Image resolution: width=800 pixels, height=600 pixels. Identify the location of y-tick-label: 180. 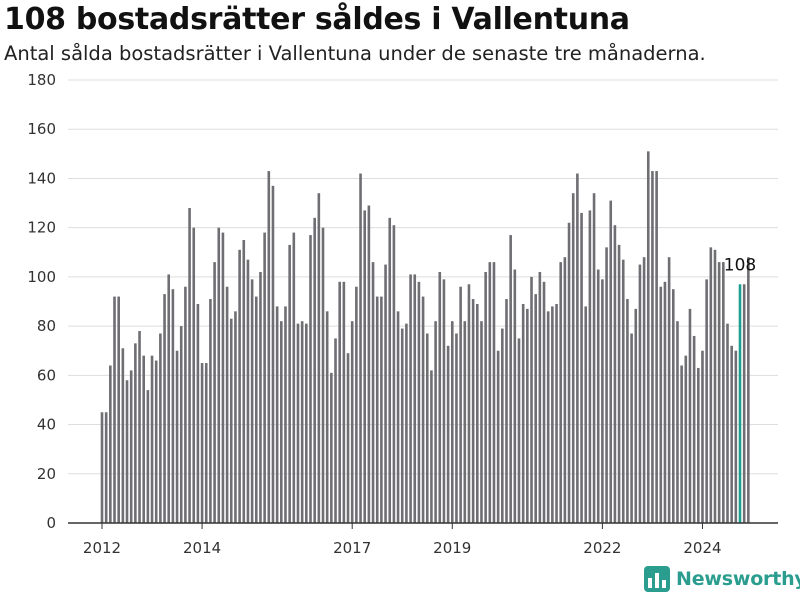
(41, 80).